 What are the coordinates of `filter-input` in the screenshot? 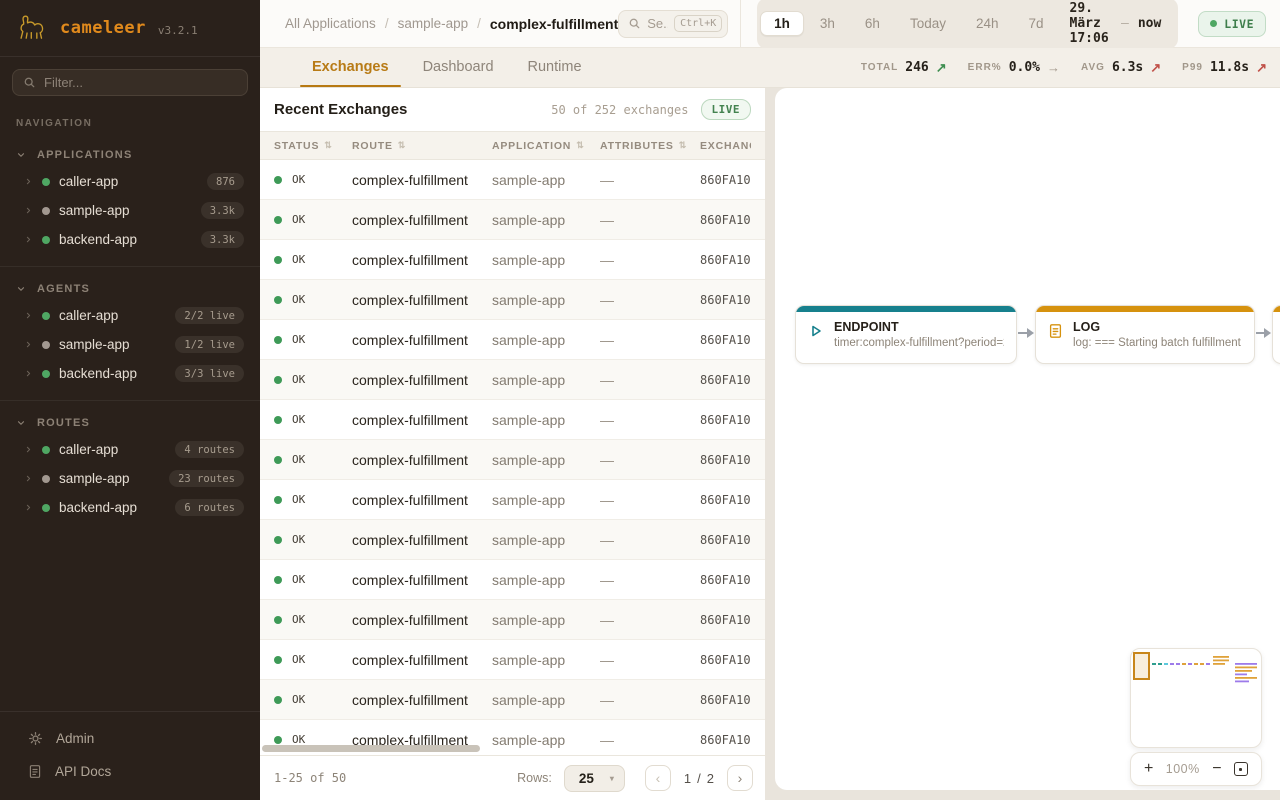 It's located at (140, 82).